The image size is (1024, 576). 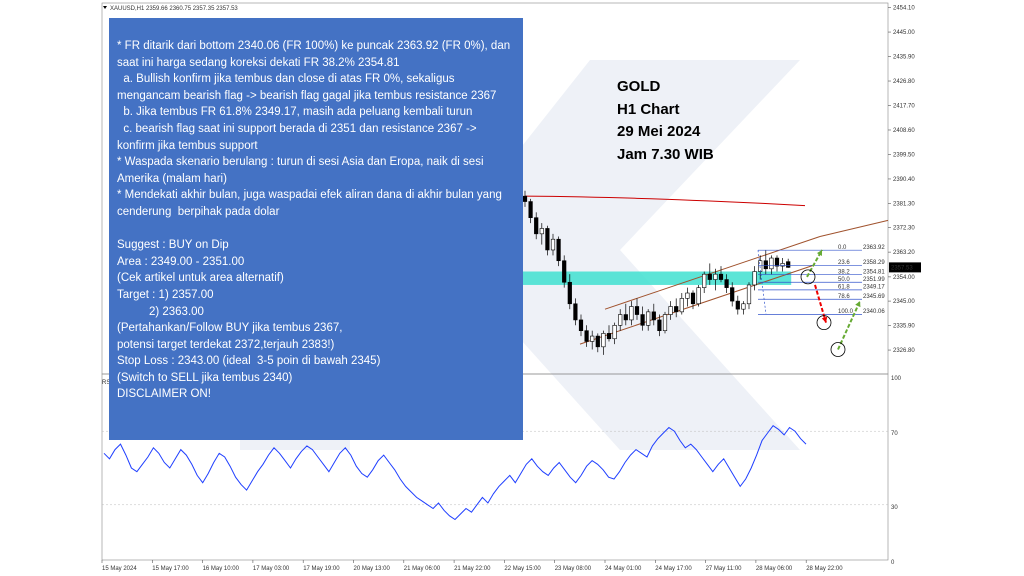 I want to click on fib-price-label: 2354.81, so click(x=874, y=272).